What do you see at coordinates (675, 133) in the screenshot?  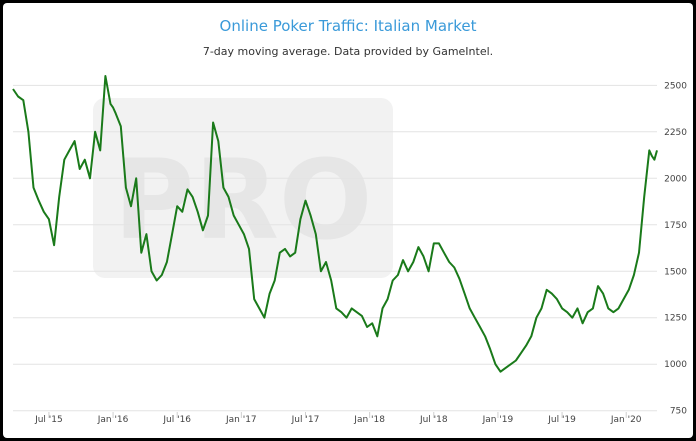 I see `y-tick-label: 2250` at bounding box center [675, 133].